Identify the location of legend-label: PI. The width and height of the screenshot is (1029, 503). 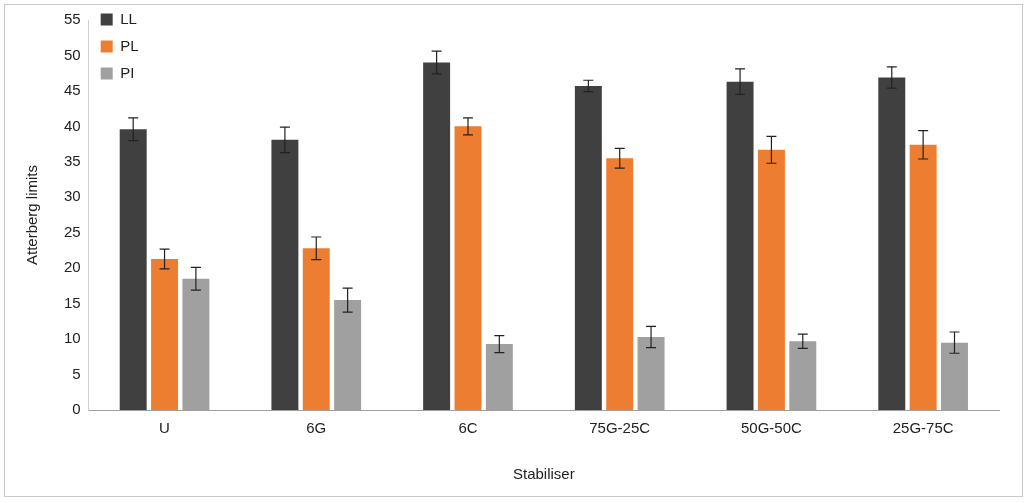
(127, 72).